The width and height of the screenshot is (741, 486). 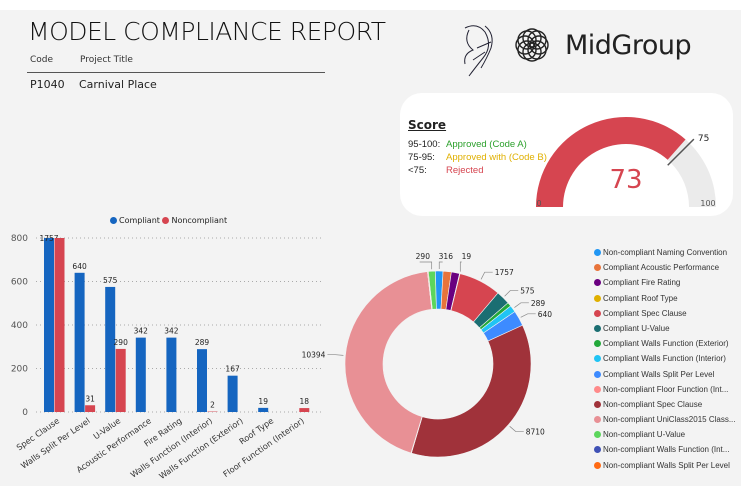 What do you see at coordinates (535, 432) in the screenshot?
I see `donut-data-label: 8710` at bounding box center [535, 432].